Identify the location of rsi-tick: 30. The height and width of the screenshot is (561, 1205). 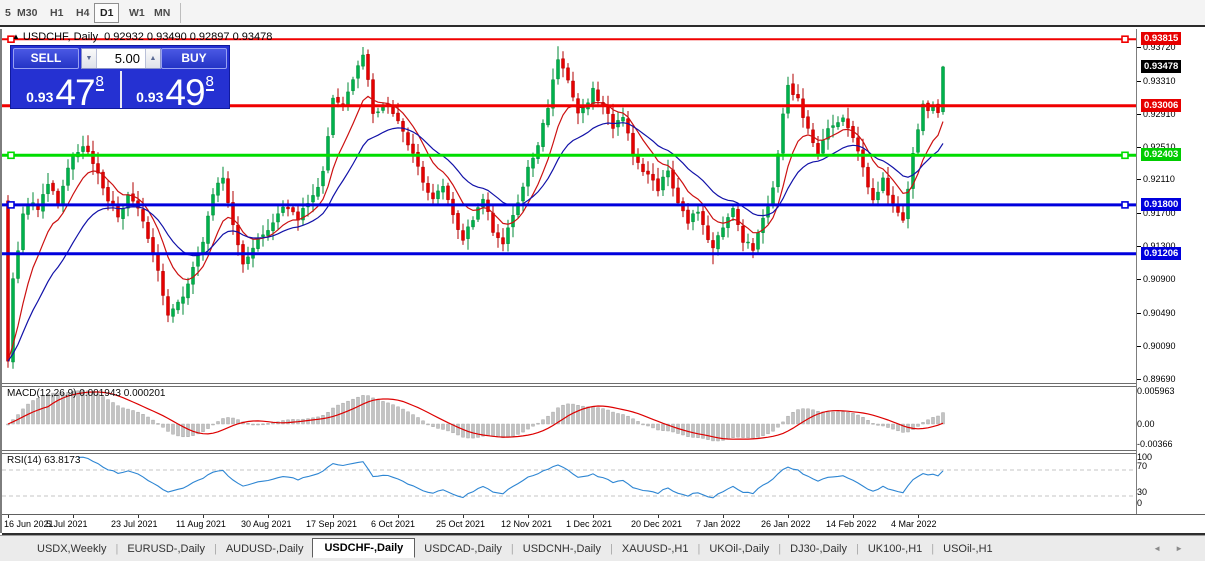
(1142, 492).